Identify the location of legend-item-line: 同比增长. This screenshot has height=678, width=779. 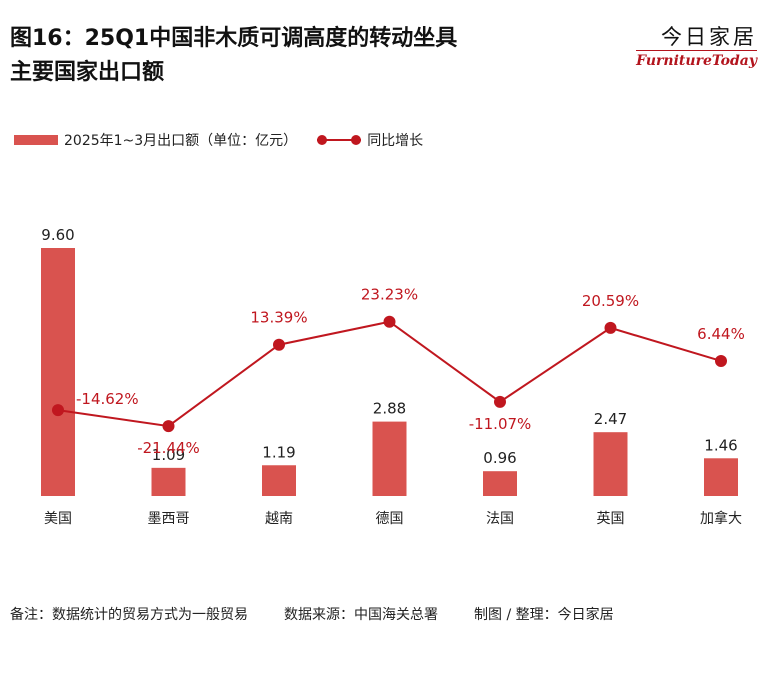
(370, 140).